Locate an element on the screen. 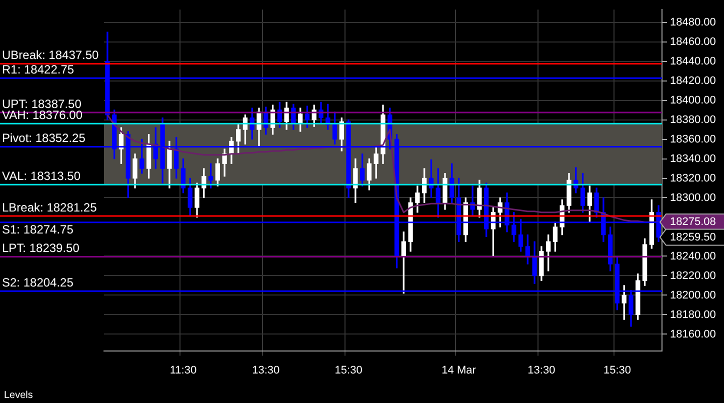 The width and height of the screenshot is (724, 403). ref-line-label: Pivot: 18352.25 is located at coordinates (44, 138).